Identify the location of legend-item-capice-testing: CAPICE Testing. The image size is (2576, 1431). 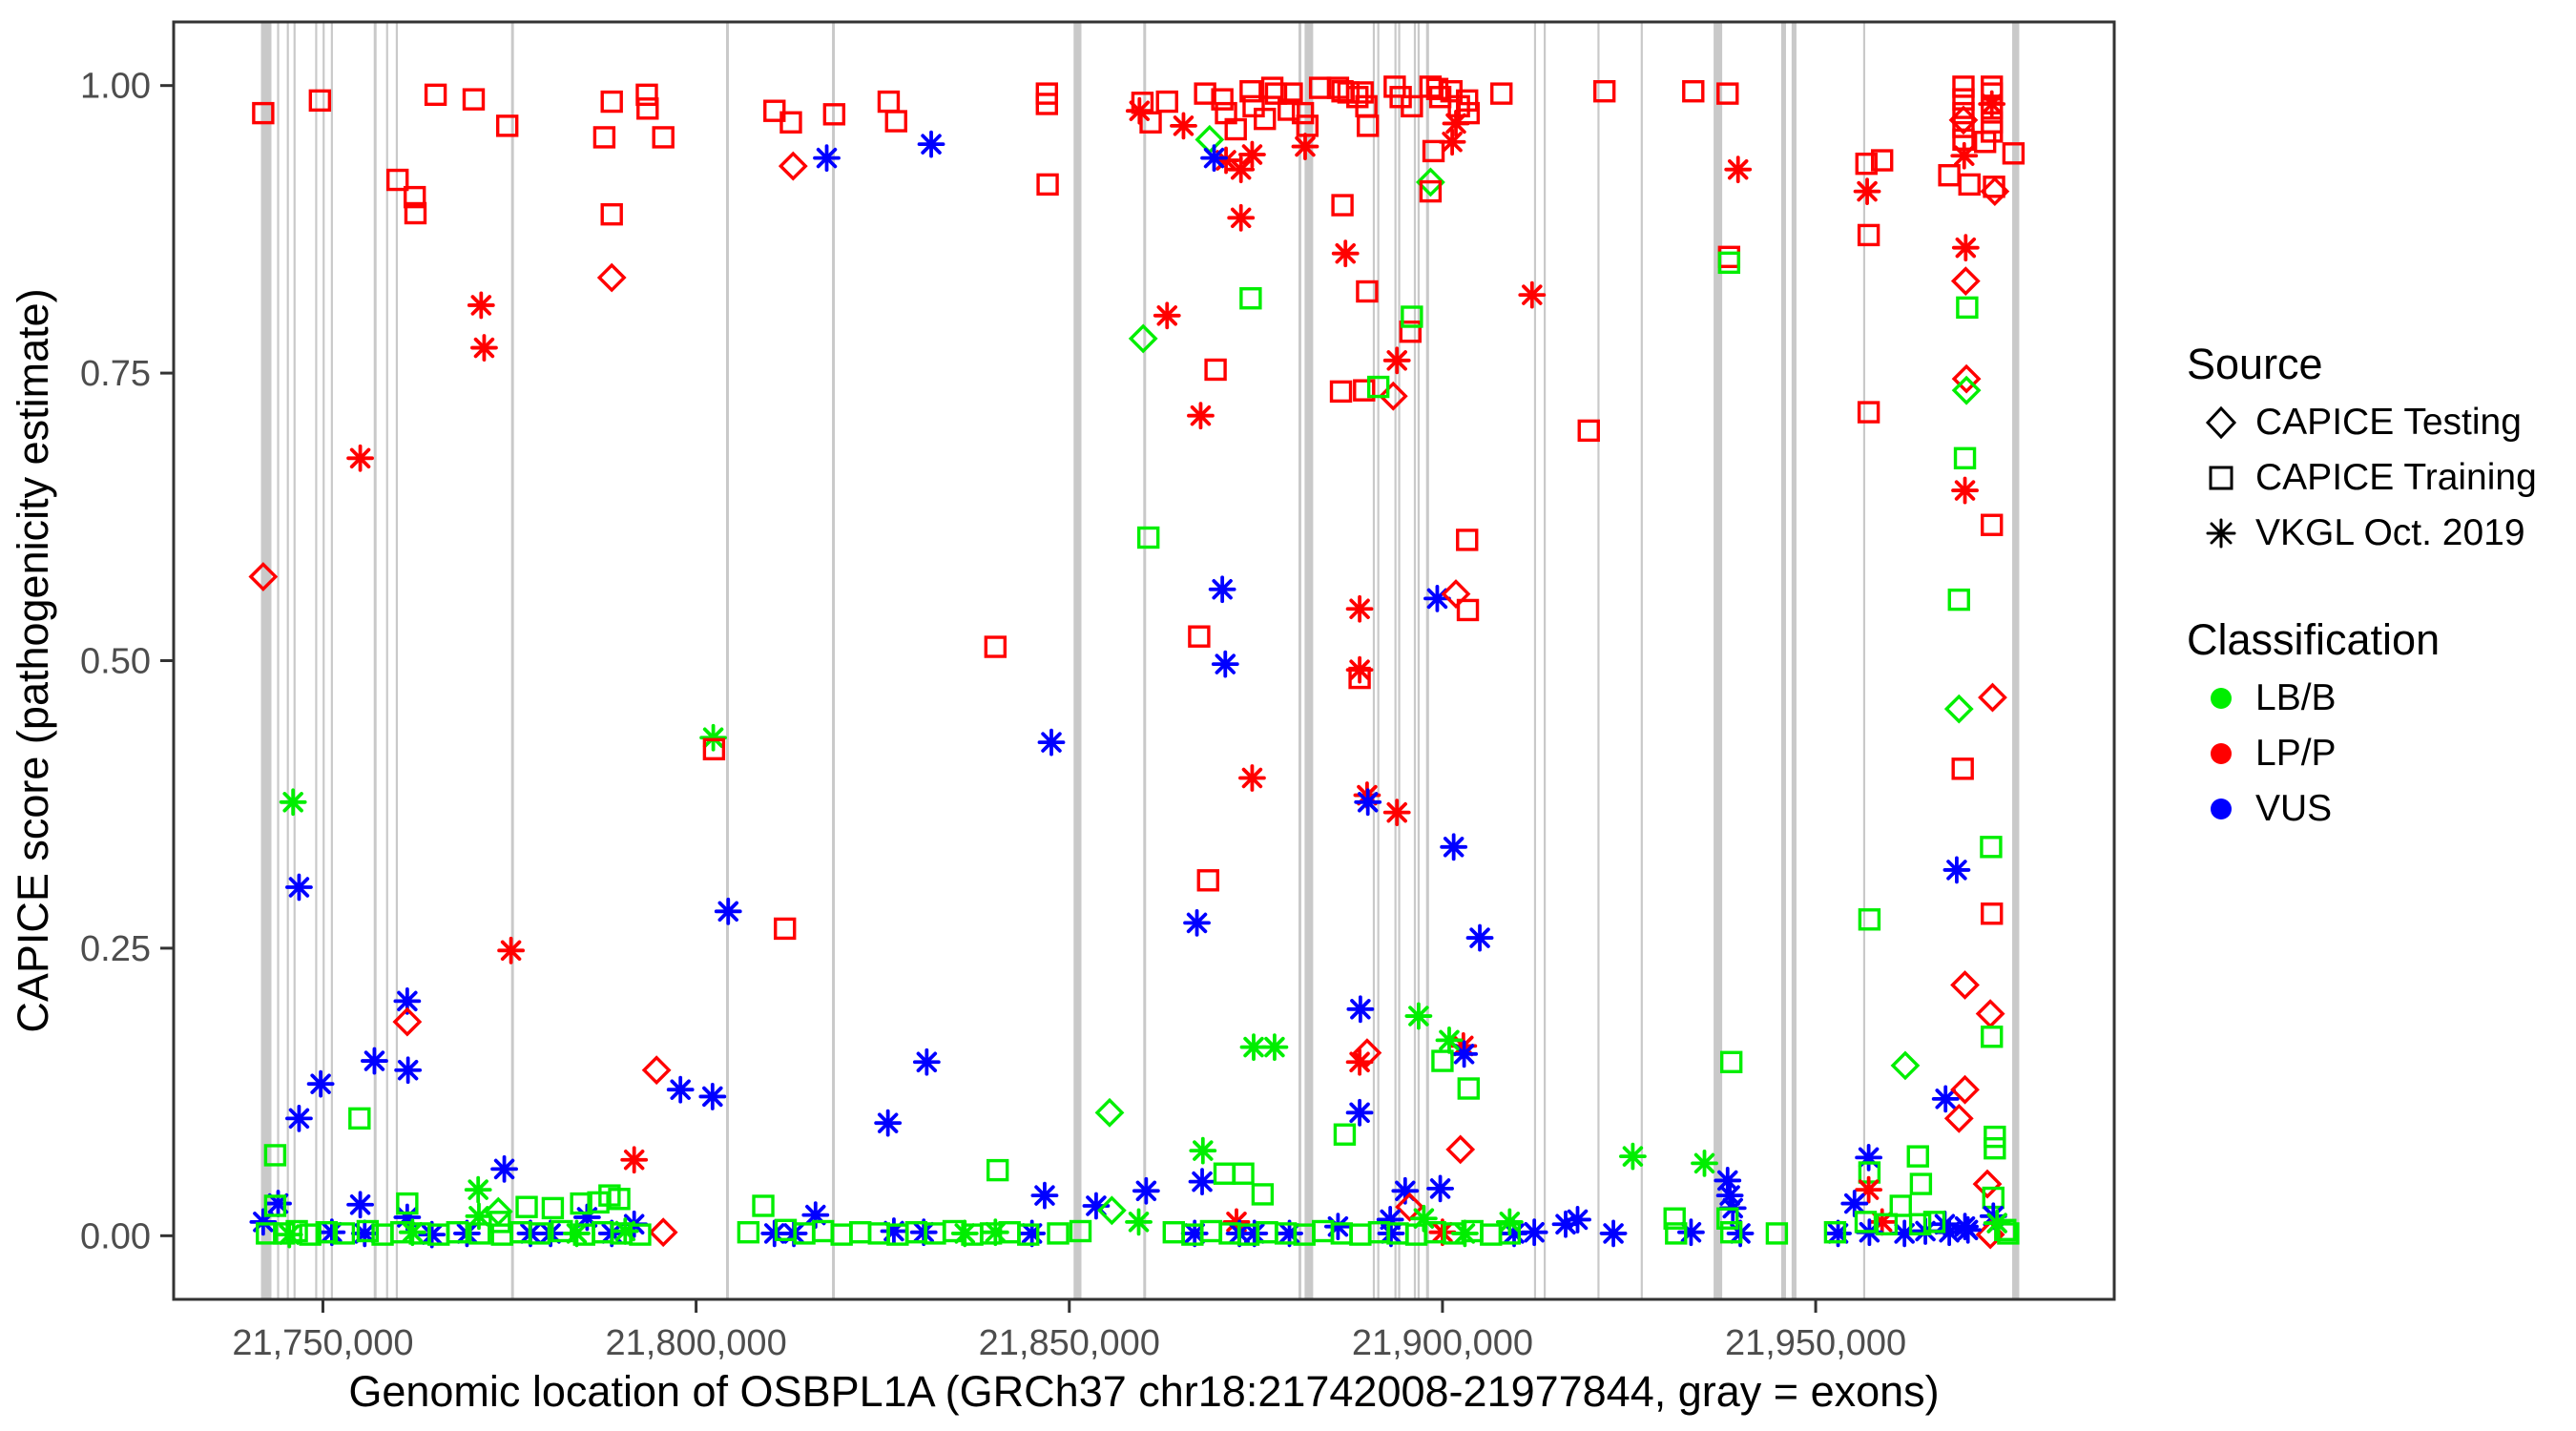
(2362, 422).